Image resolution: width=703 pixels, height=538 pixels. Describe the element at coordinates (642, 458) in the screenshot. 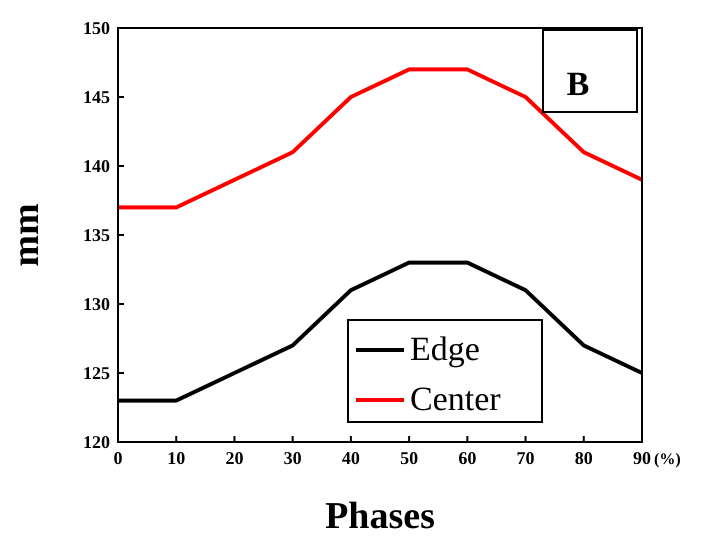

I see `x-tick-label: 90` at that location.